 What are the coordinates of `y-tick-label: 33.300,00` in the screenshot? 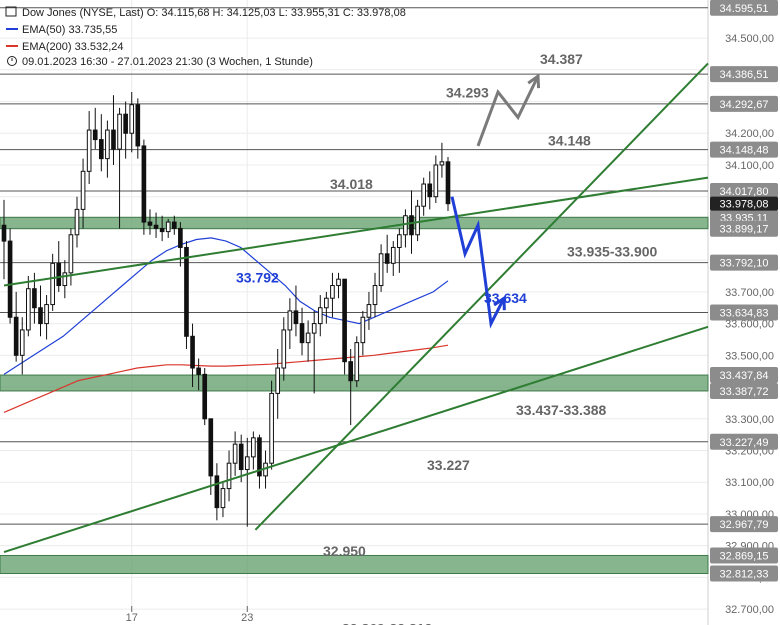 It's located at (749, 420).